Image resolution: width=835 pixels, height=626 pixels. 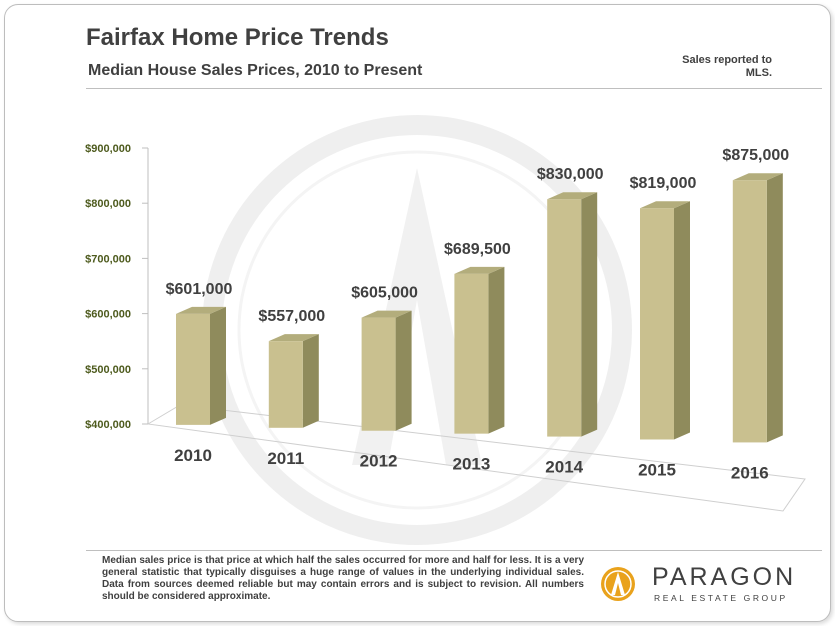 I want to click on bar-2013, so click(x=479, y=350).